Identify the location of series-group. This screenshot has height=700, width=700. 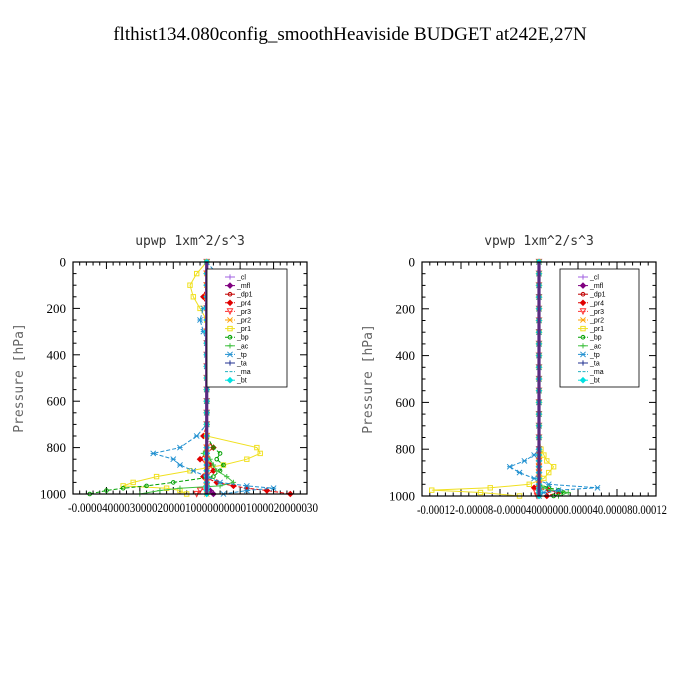
(515, 379).